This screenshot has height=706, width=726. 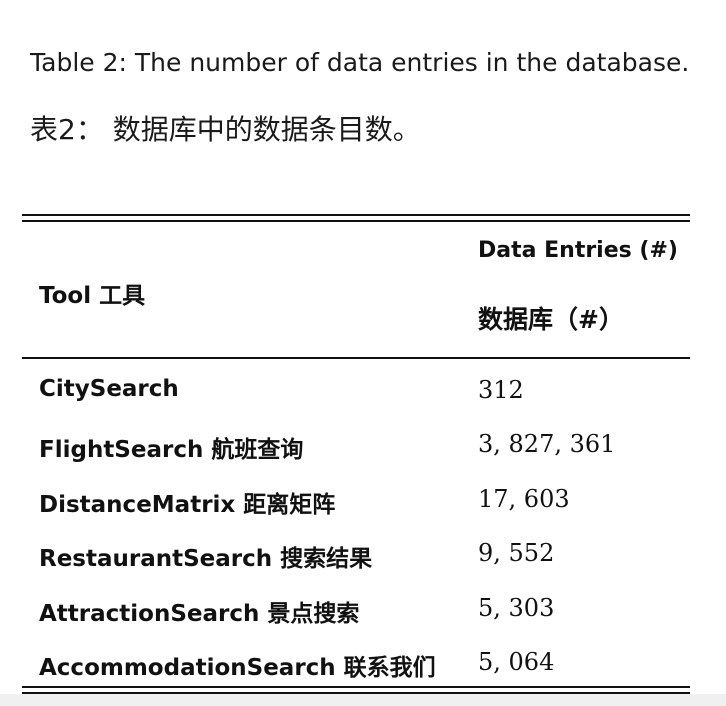 What do you see at coordinates (225, 129) in the screenshot?
I see `caption-chinese: 表2： 数据库中的数据条目数。` at bounding box center [225, 129].